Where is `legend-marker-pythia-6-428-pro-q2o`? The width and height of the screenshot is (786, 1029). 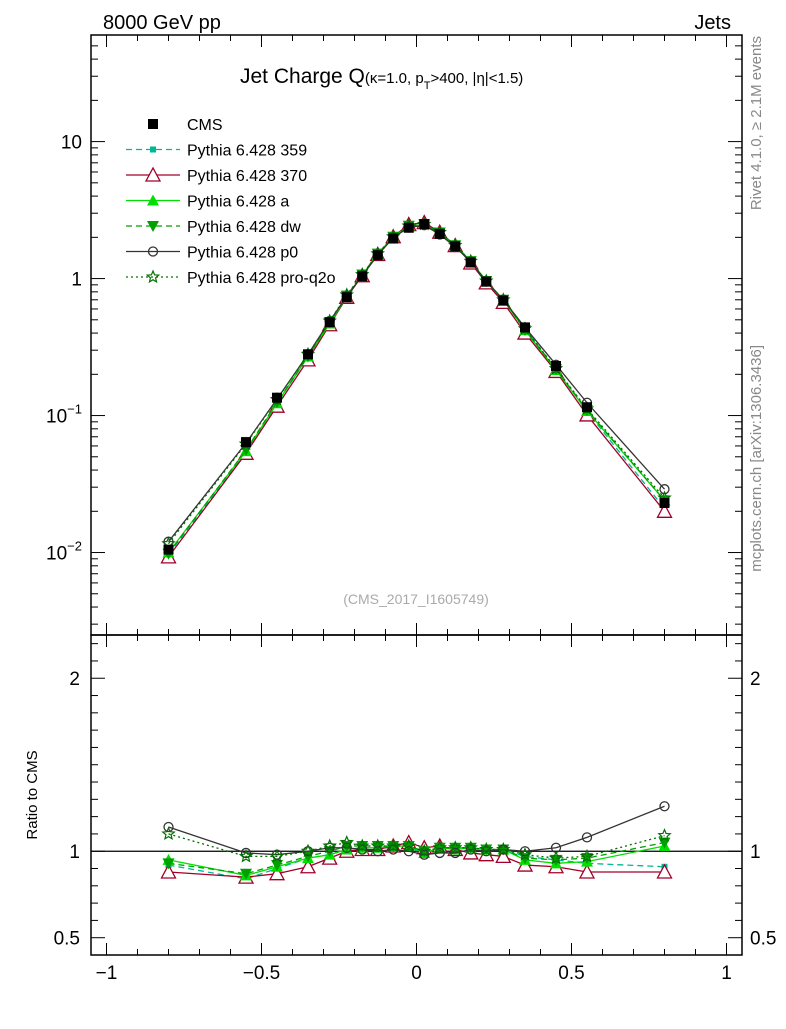
legend-marker-pythia-6-428-pro-q2o is located at coordinates (153, 276).